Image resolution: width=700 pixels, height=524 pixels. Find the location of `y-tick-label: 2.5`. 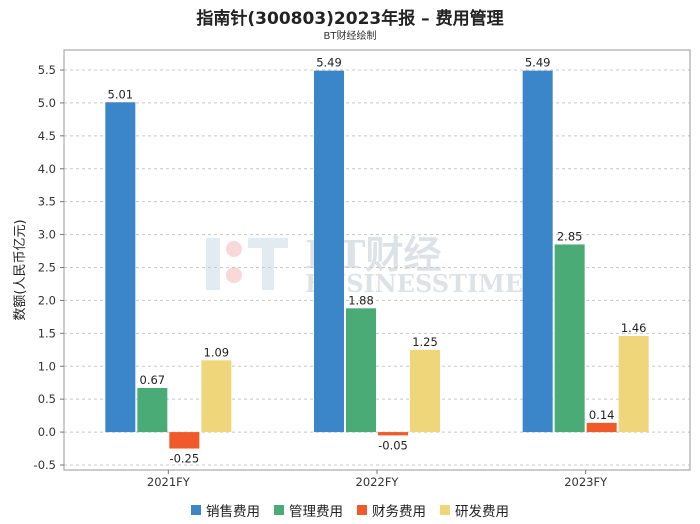

y-tick-label: 2.5 is located at coordinates (47, 268).